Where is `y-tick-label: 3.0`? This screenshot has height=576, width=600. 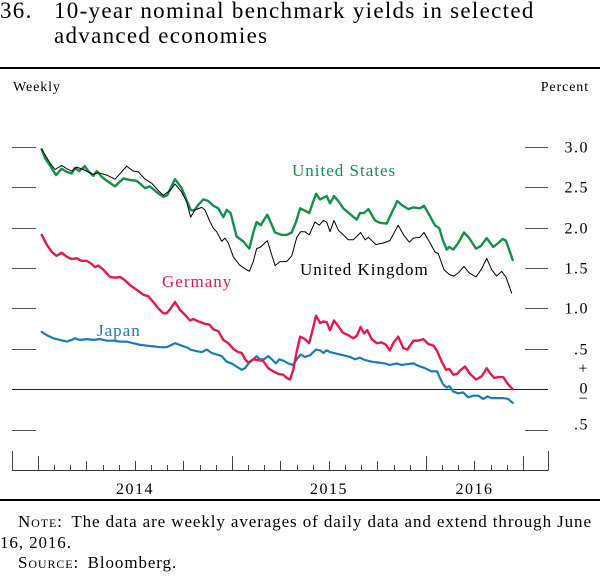
y-tick-label: 3.0 is located at coordinates (577, 148).